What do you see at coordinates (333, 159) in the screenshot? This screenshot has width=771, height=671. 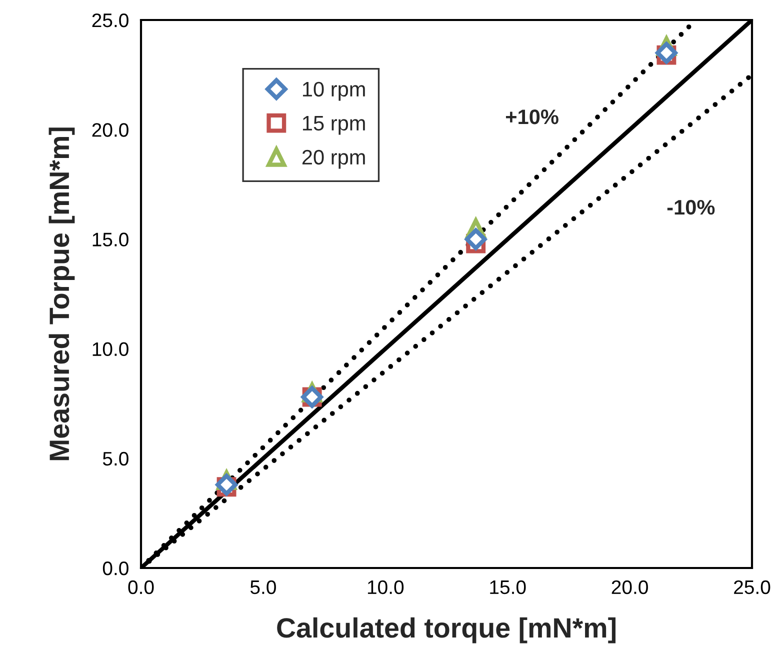 I see `legend-label: 20 rpm` at bounding box center [333, 159].